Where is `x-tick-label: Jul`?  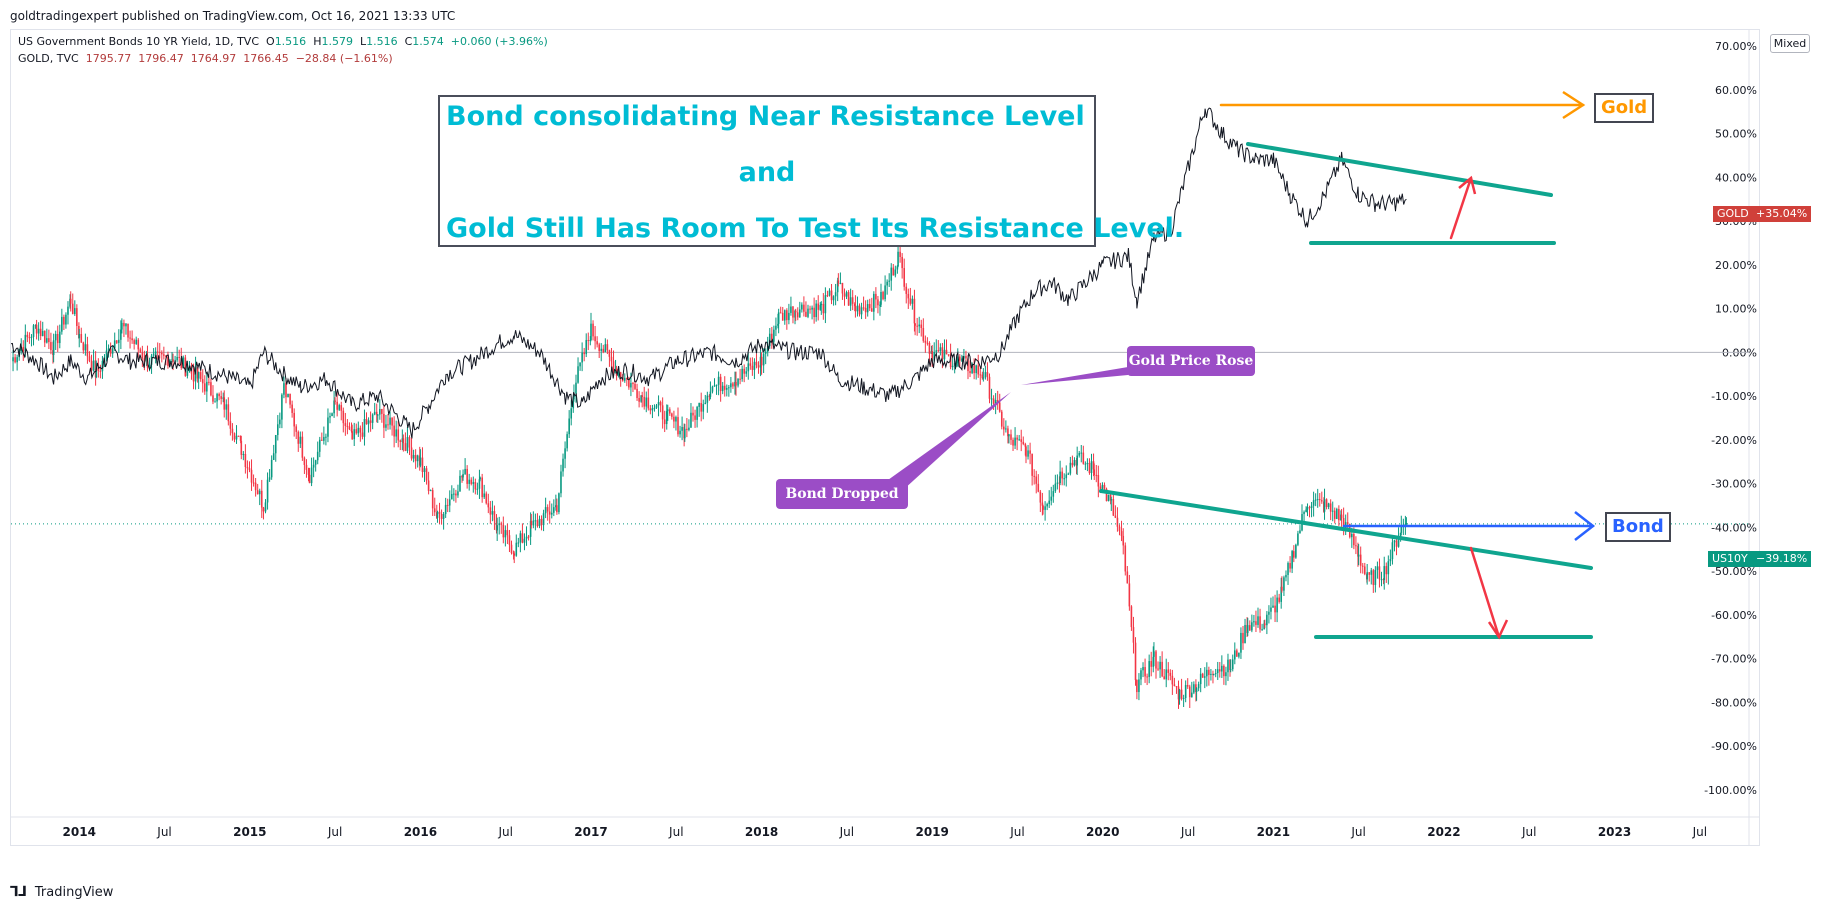 x-tick-label: Jul is located at coordinates (846, 832).